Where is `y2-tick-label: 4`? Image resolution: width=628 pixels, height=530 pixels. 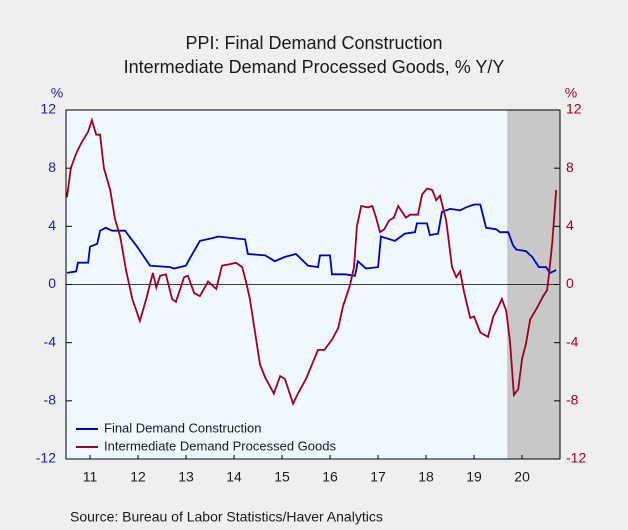 y2-tick-label: 4 is located at coordinates (570, 225).